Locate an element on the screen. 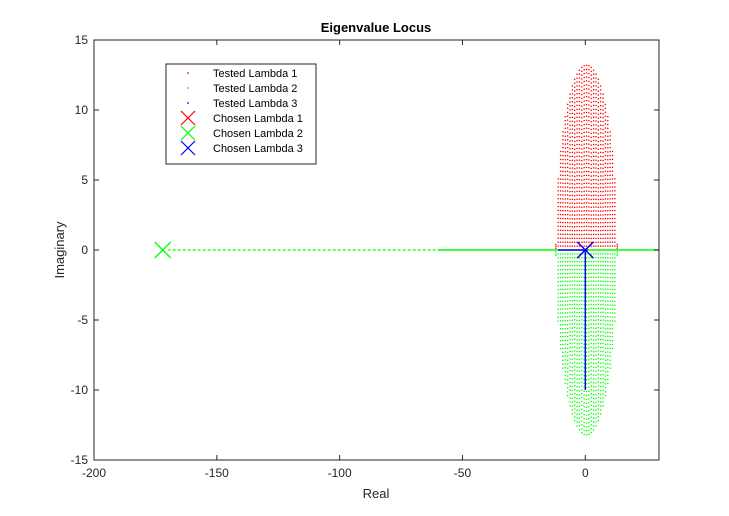 This screenshot has width=729, height=516. legend-item: Chosen Lambda 1 is located at coordinates (241, 118).